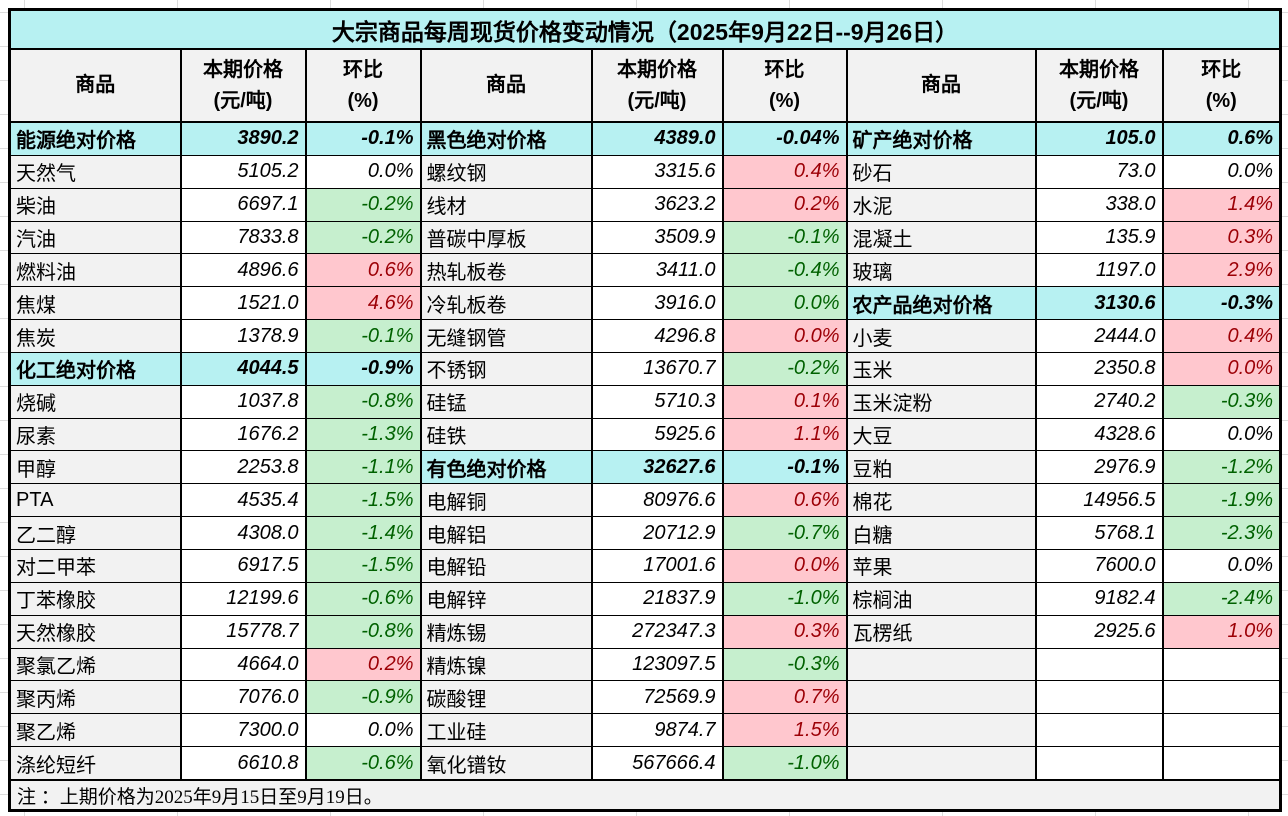  Describe the element at coordinates (95, 500) in the screenshot. I see `commodity-name-cell: PTA` at that location.